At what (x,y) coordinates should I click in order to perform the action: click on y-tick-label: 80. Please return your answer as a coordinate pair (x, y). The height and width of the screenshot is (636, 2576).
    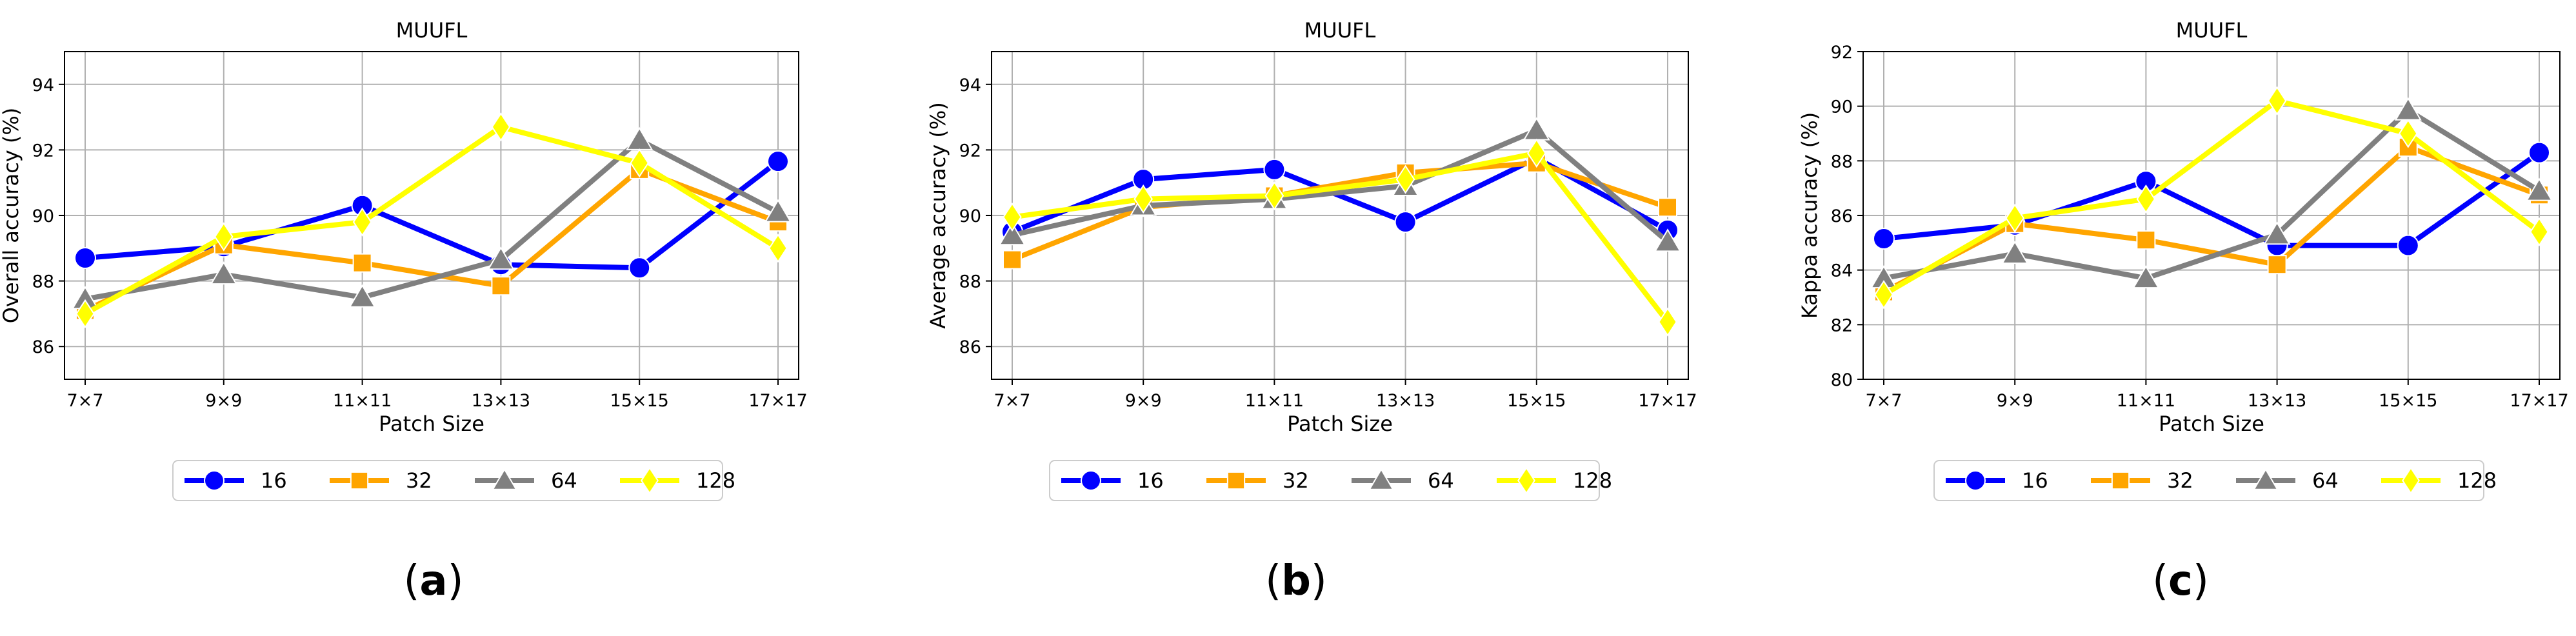
    Looking at the image, I should click on (1842, 380).